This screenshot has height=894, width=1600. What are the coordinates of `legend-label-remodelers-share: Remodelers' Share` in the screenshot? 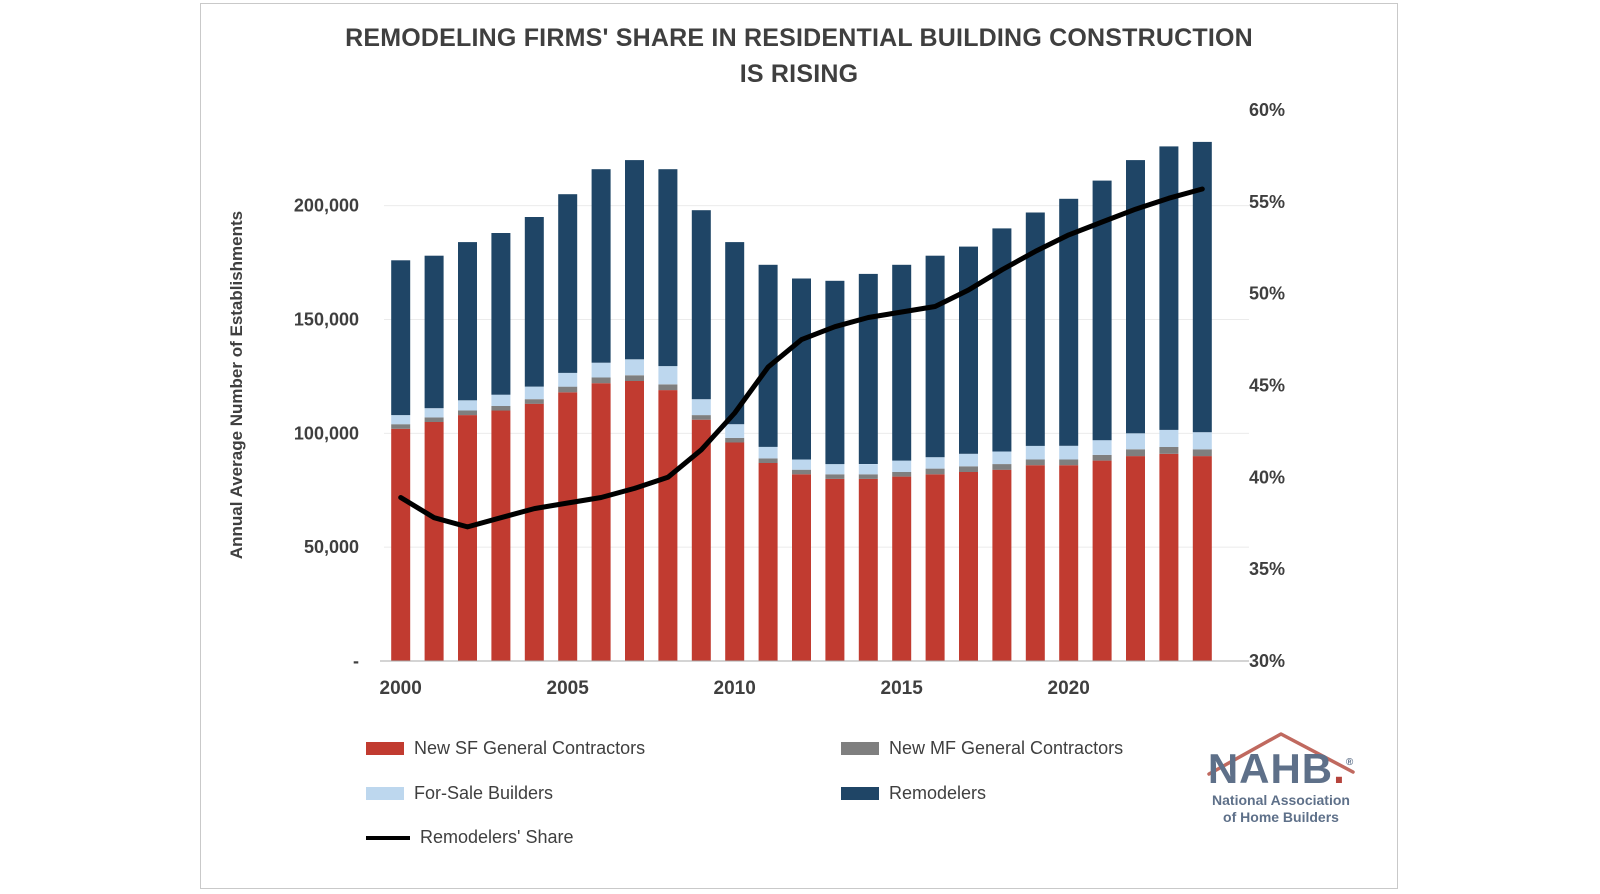 It's located at (497, 837).